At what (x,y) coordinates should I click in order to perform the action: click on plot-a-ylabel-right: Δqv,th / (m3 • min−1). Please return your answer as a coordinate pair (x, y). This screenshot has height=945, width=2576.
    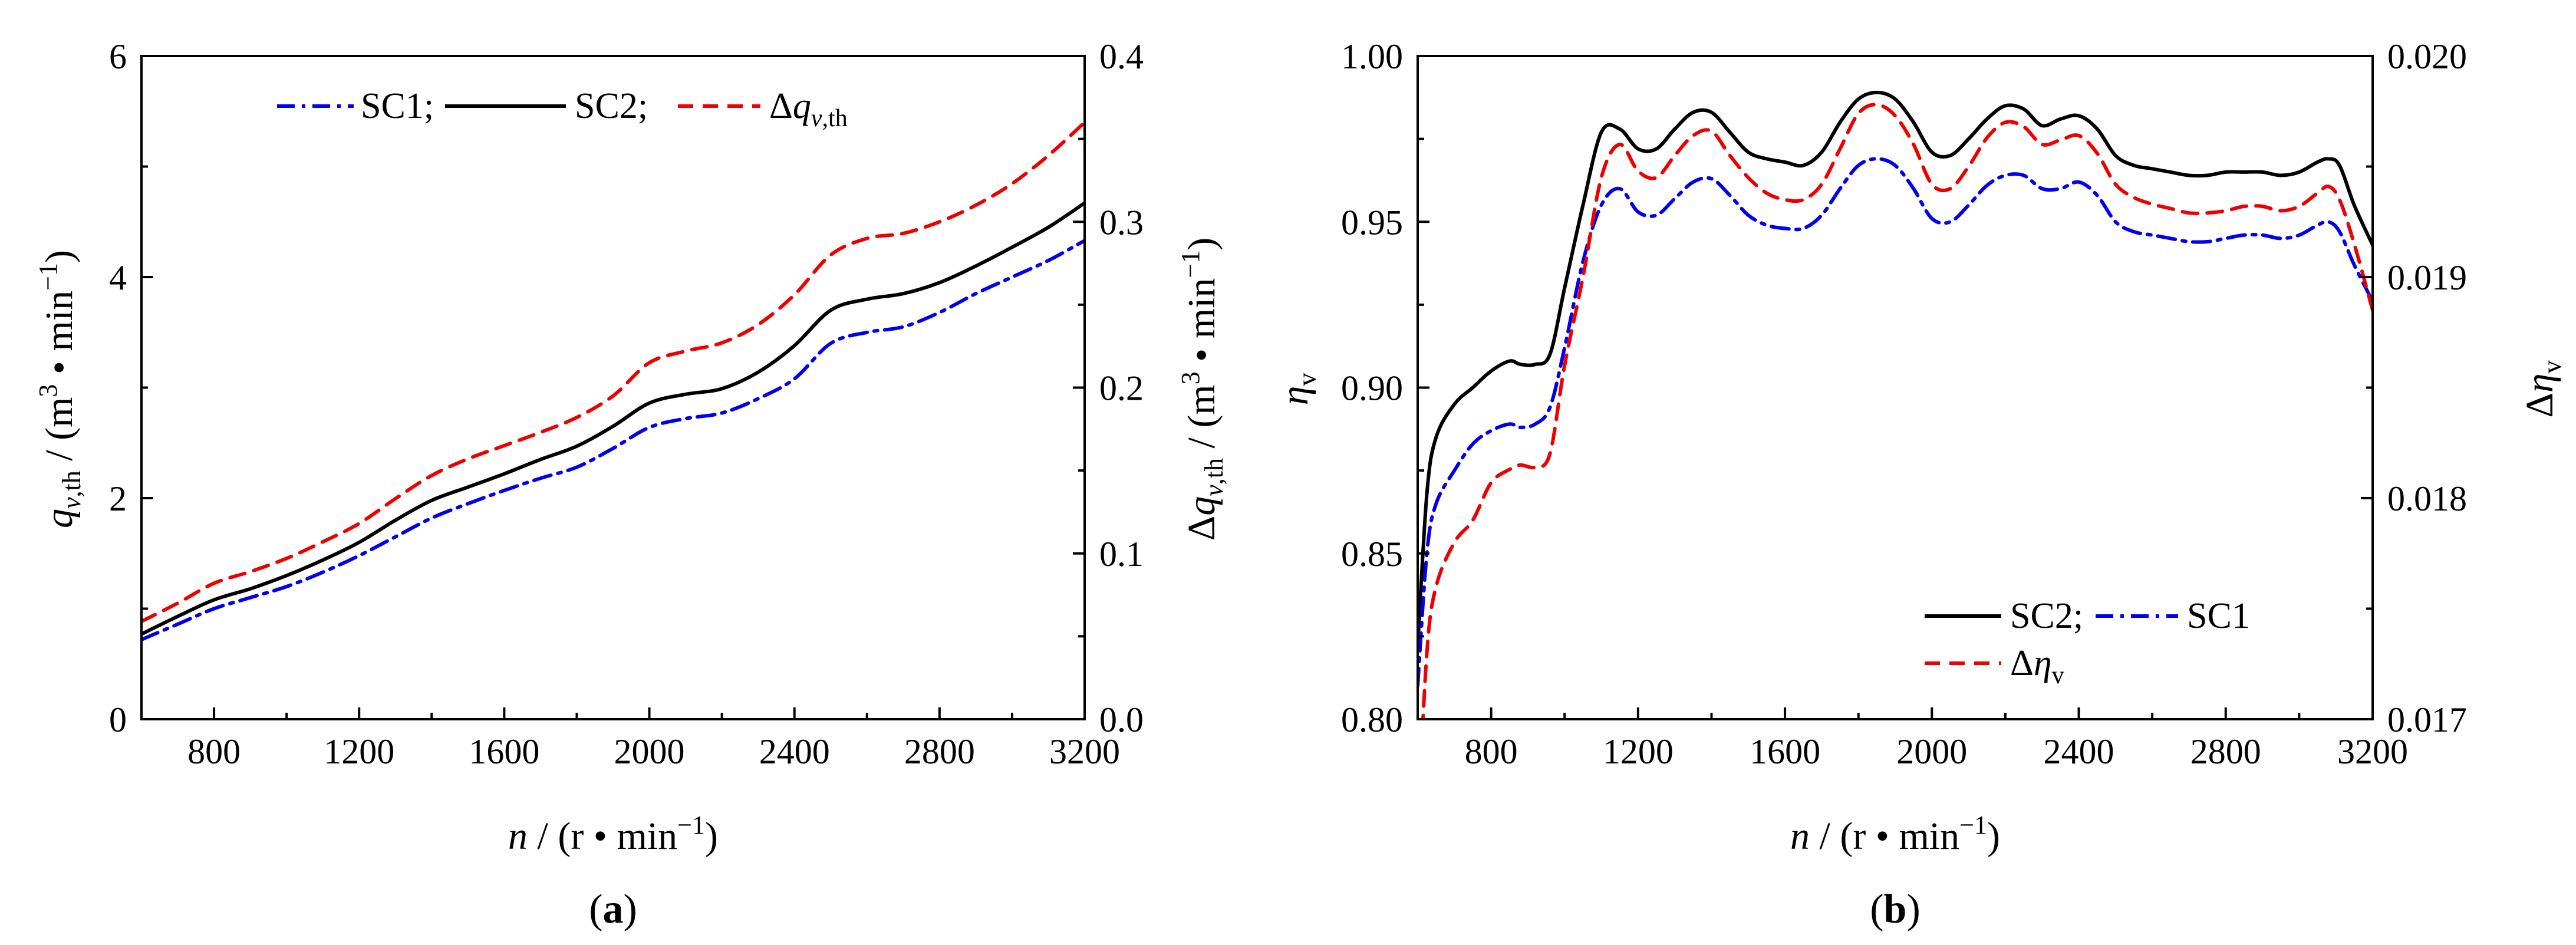
    Looking at the image, I should click on (1202, 389).